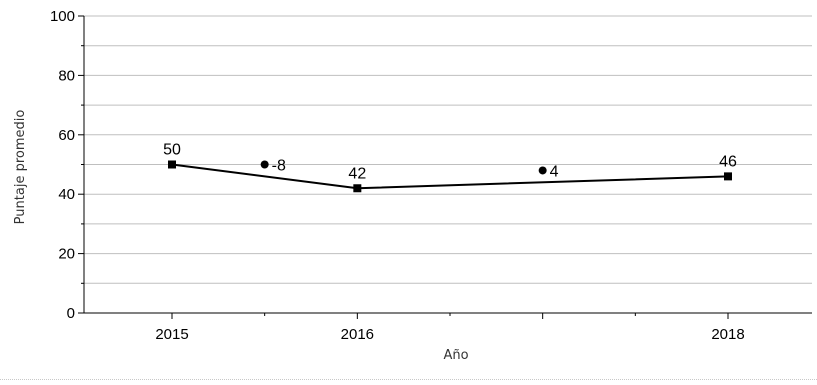 The image size is (817, 385). What do you see at coordinates (455, 355) in the screenshot?
I see `x-axis-title: Año` at bounding box center [455, 355].